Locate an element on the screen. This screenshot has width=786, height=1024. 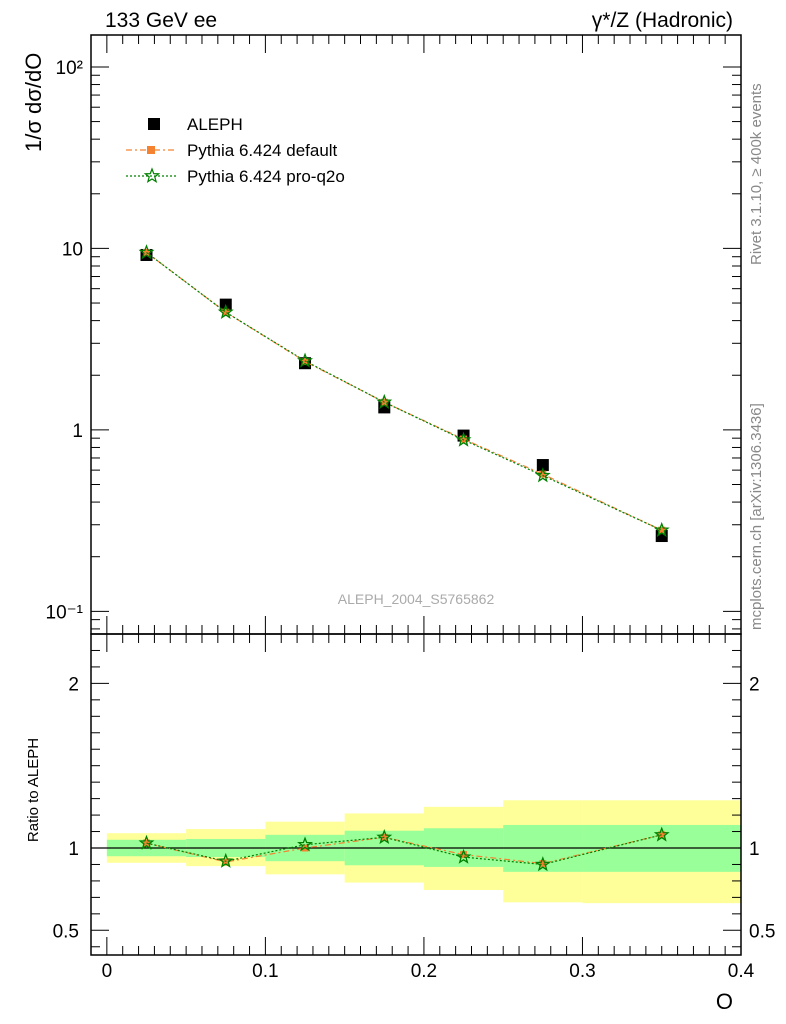
y-tick-label: 0.5 is located at coordinates (66, 931).